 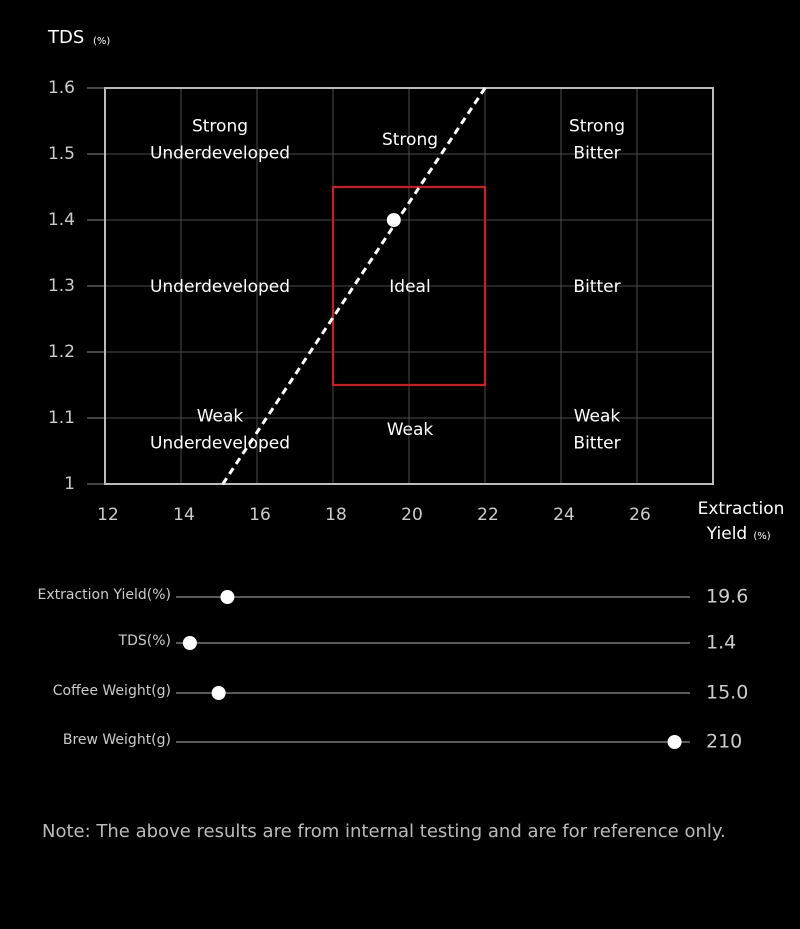 What do you see at coordinates (640, 515) in the screenshot?
I see `x-tick-label: 26` at bounding box center [640, 515].